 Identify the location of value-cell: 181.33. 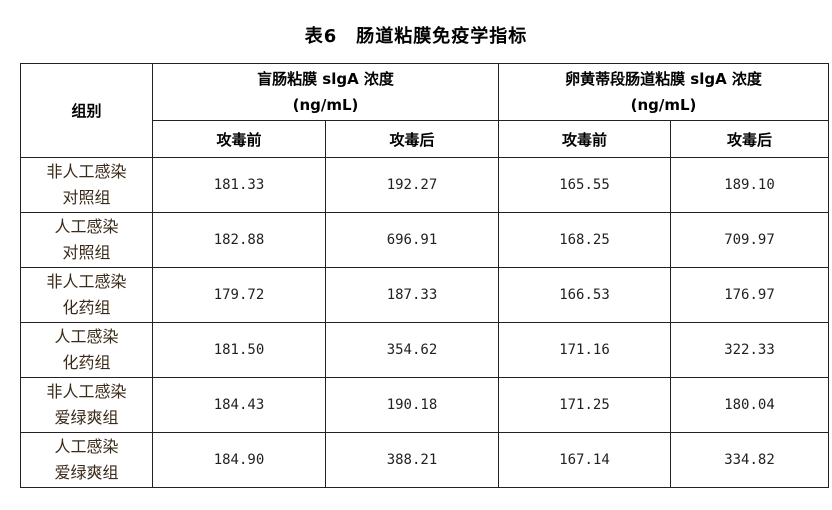
(239, 185).